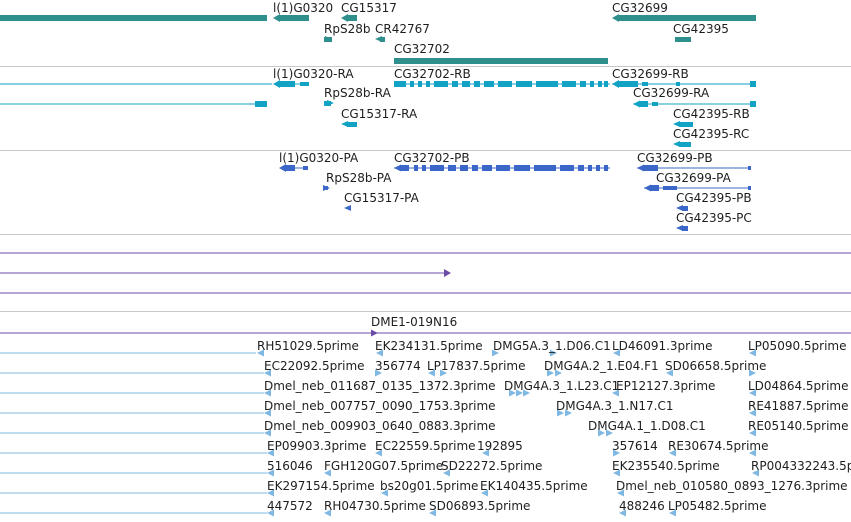  I want to click on est-label: FGH120G07.5prime, so click(384, 466).